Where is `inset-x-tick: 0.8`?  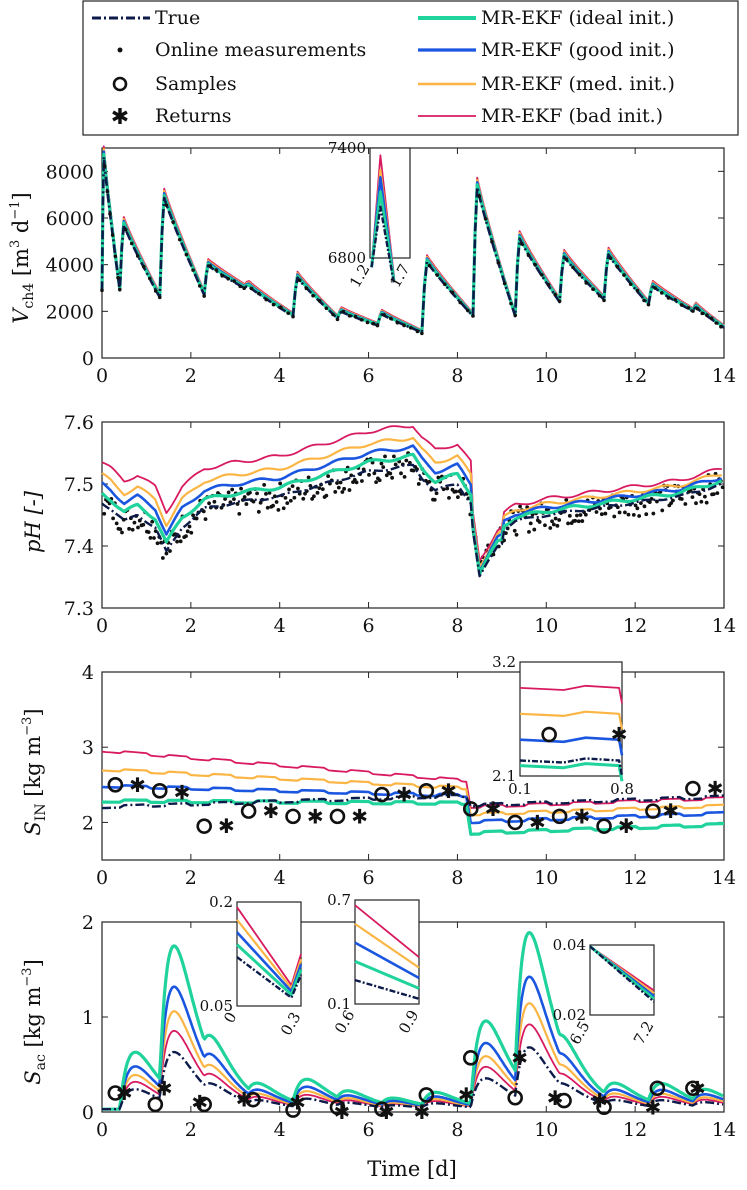
inset-x-tick: 0.8 is located at coordinates (622, 789).